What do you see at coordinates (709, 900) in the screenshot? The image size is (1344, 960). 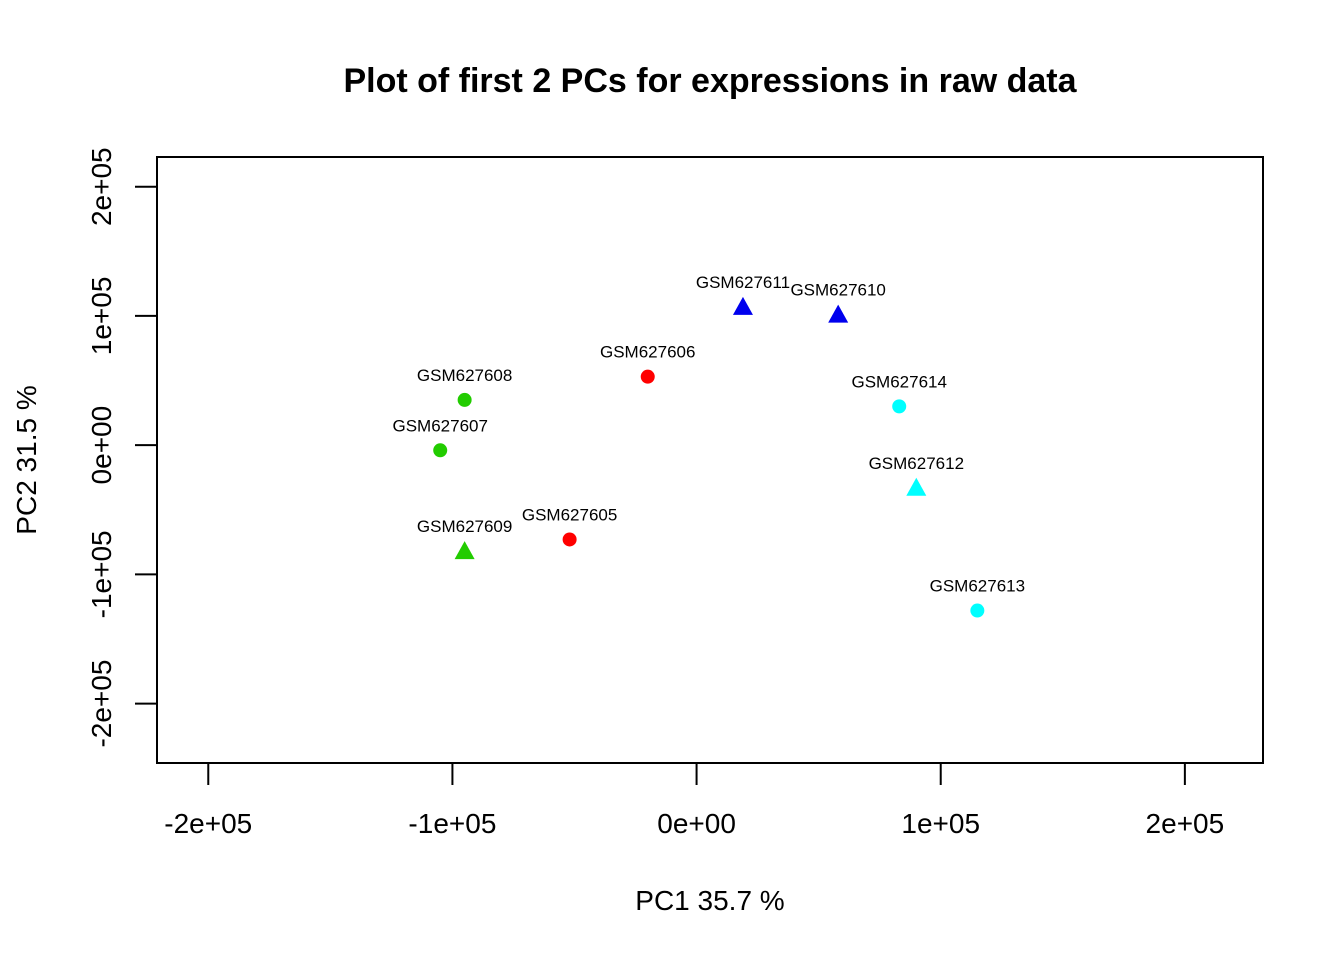 I see `x-axis-title: PC1 35.7 %` at bounding box center [709, 900].